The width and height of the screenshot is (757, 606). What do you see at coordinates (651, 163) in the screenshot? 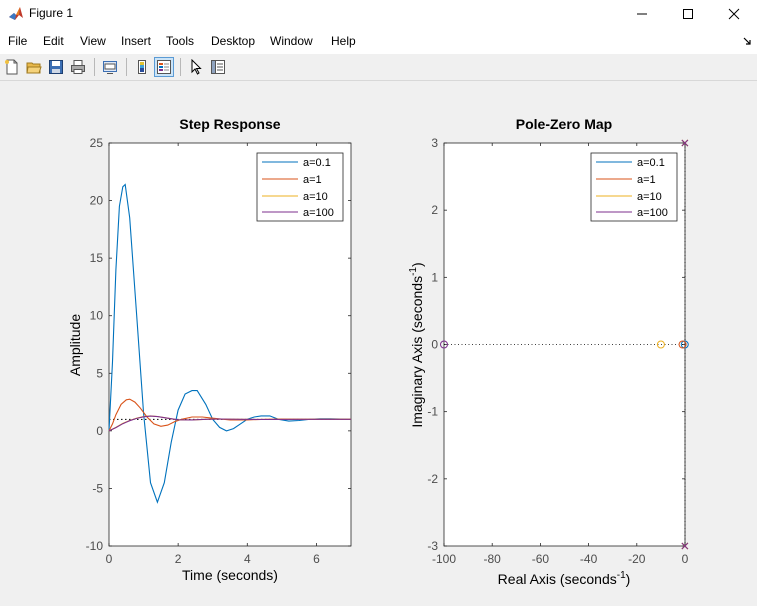
I see `pz-legend-label-a-0-1: a=0.1` at bounding box center [651, 163].